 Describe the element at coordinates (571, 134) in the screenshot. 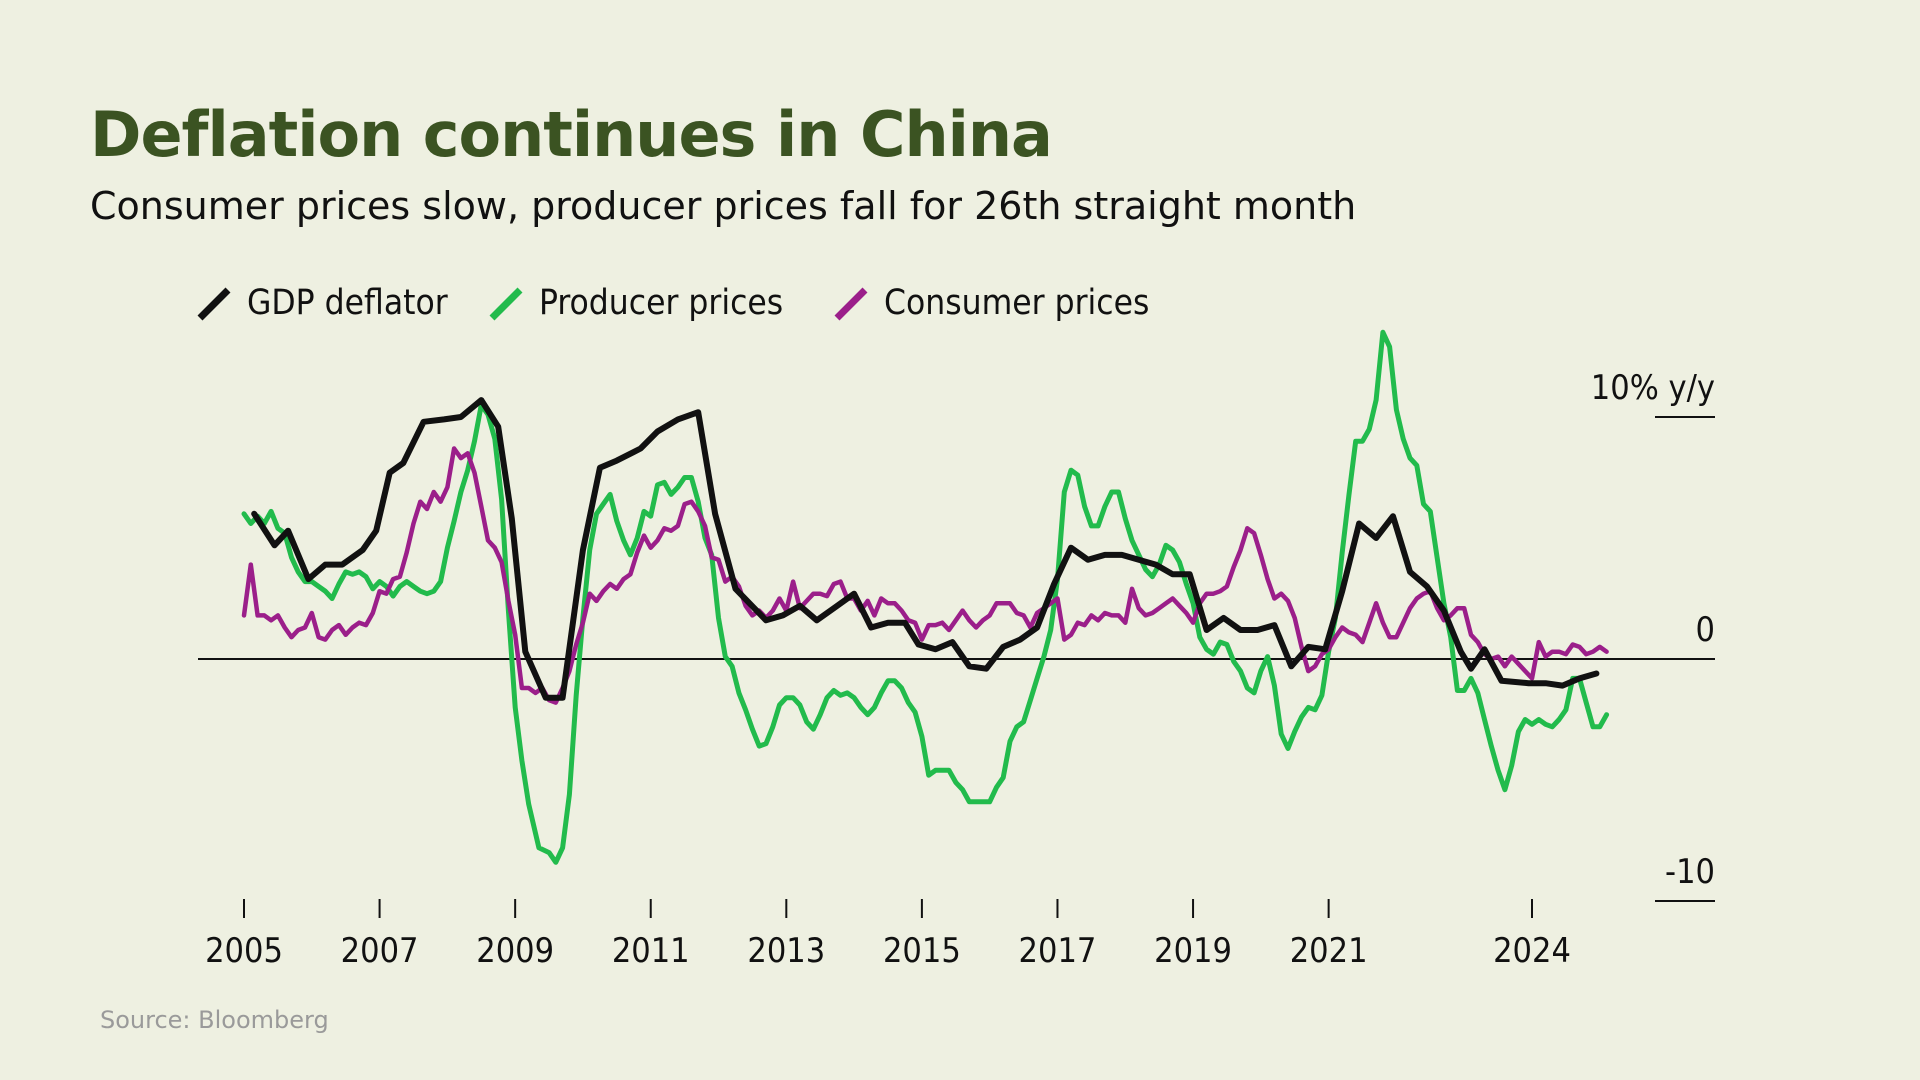

I see `chart-title: Deflation continues in China` at that location.